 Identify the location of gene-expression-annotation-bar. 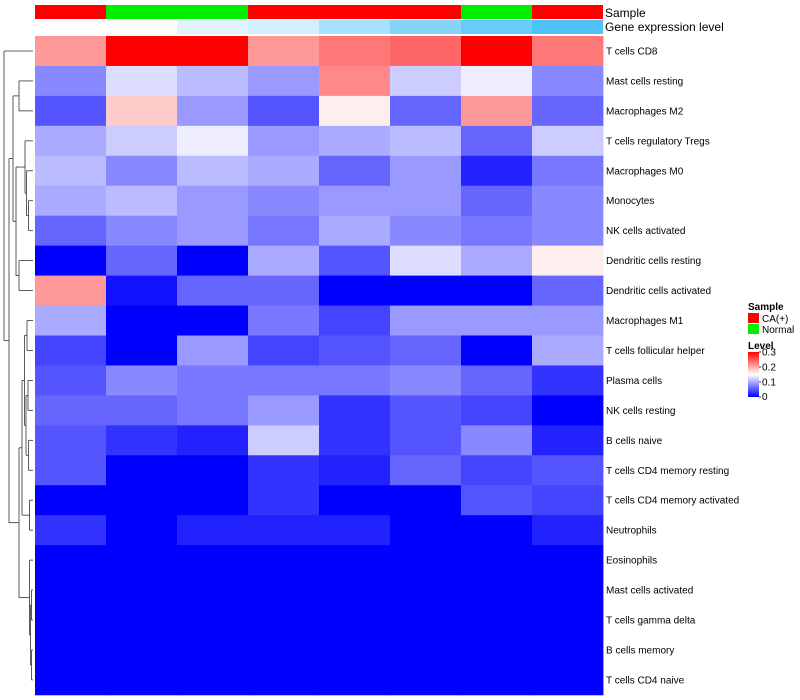
(319, 27).